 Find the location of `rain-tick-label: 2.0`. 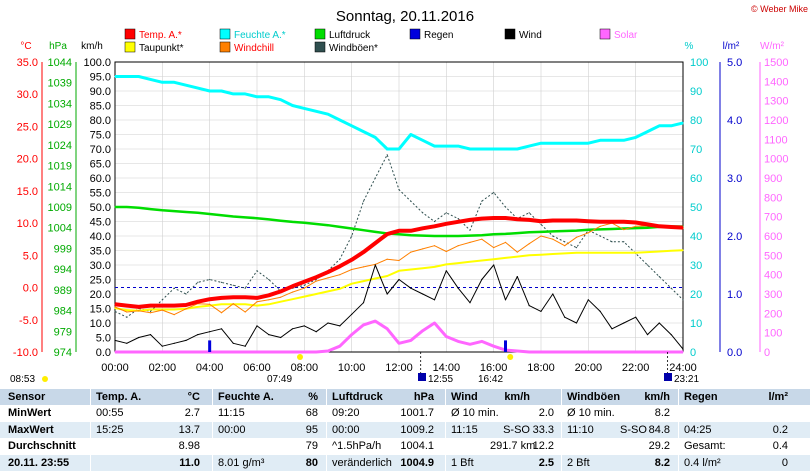

rain-tick-label: 2.0 is located at coordinates (734, 237).